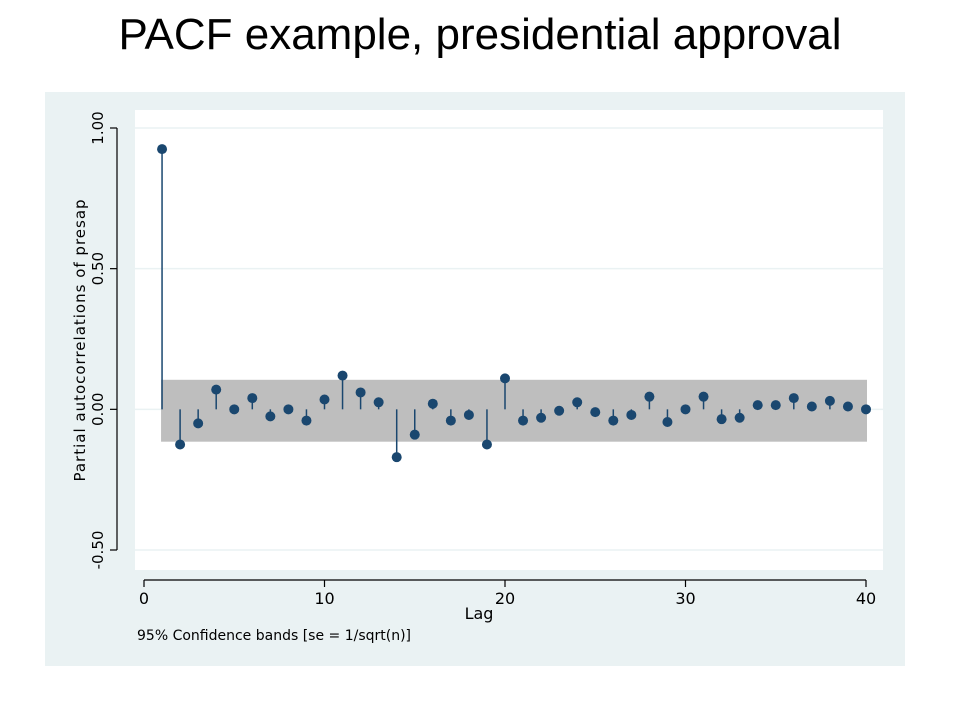 The image size is (960, 720). I want to click on y-tick-label-1: 0.00, so click(98, 409).